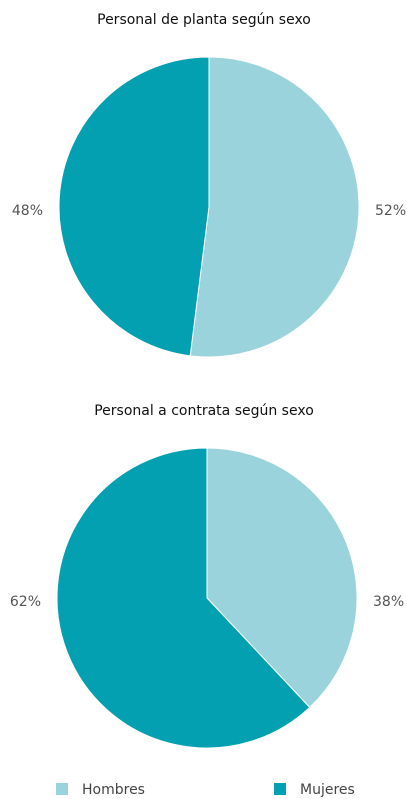  Describe the element at coordinates (327, 790) in the screenshot. I see `legend-label: Mujeres` at that location.